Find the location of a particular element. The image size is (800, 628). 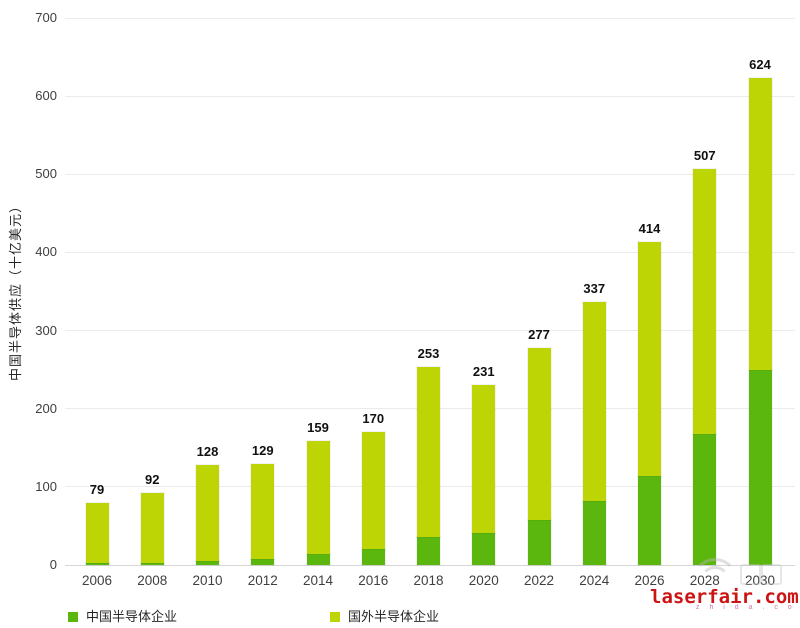

bar-2006-china-segment is located at coordinates (97, 564).